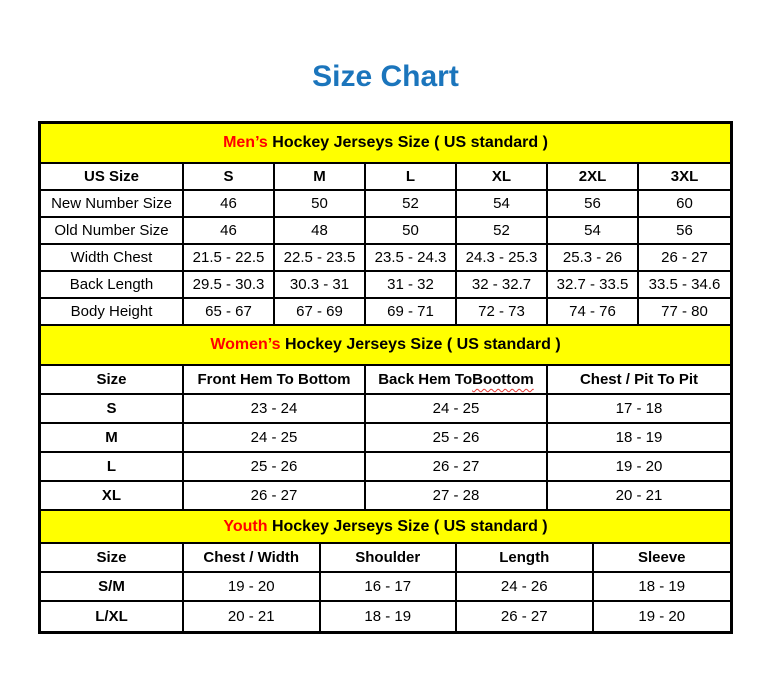 The height and width of the screenshot is (692, 776). What do you see at coordinates (229, 258) in the screenshot?
I see `men-table-cell: 21.5 - 22.5` at bounding box center [229, 258].